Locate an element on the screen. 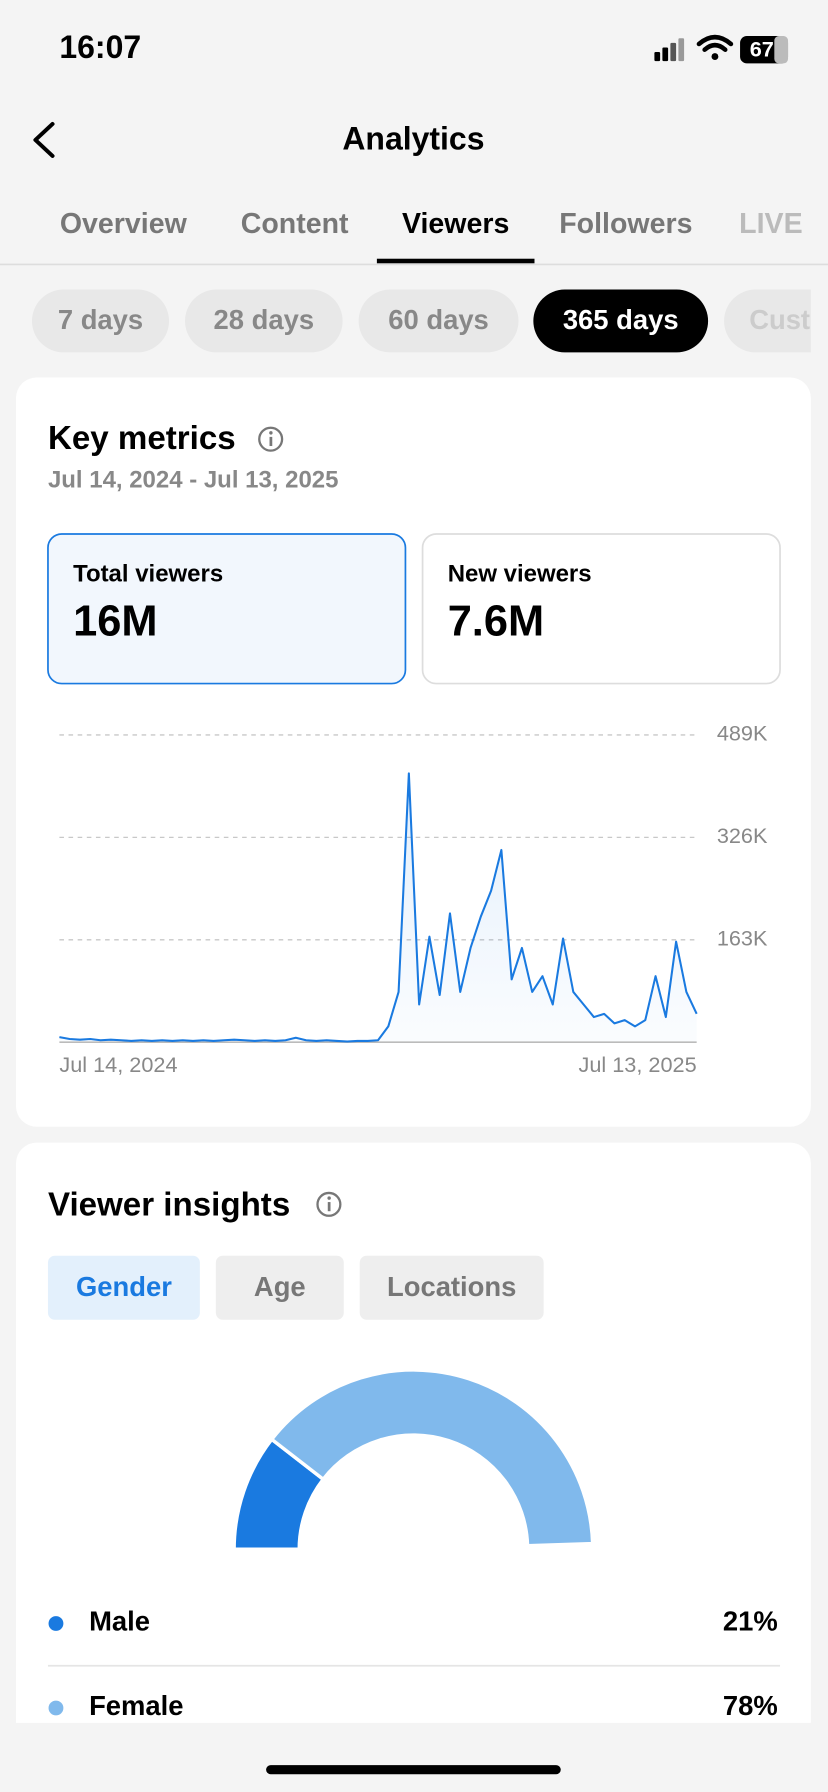  period-label: 365 days is located at coordinates (621, 319).